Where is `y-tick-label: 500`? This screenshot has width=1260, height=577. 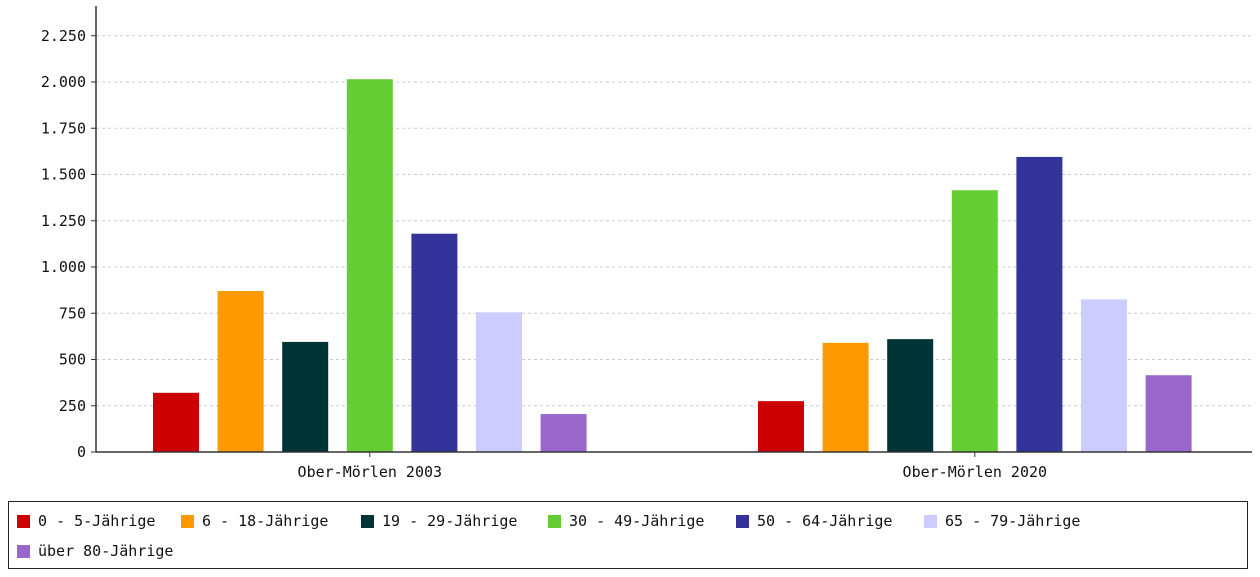 y-tick-label: 500 is located at coordinates (72, 360).